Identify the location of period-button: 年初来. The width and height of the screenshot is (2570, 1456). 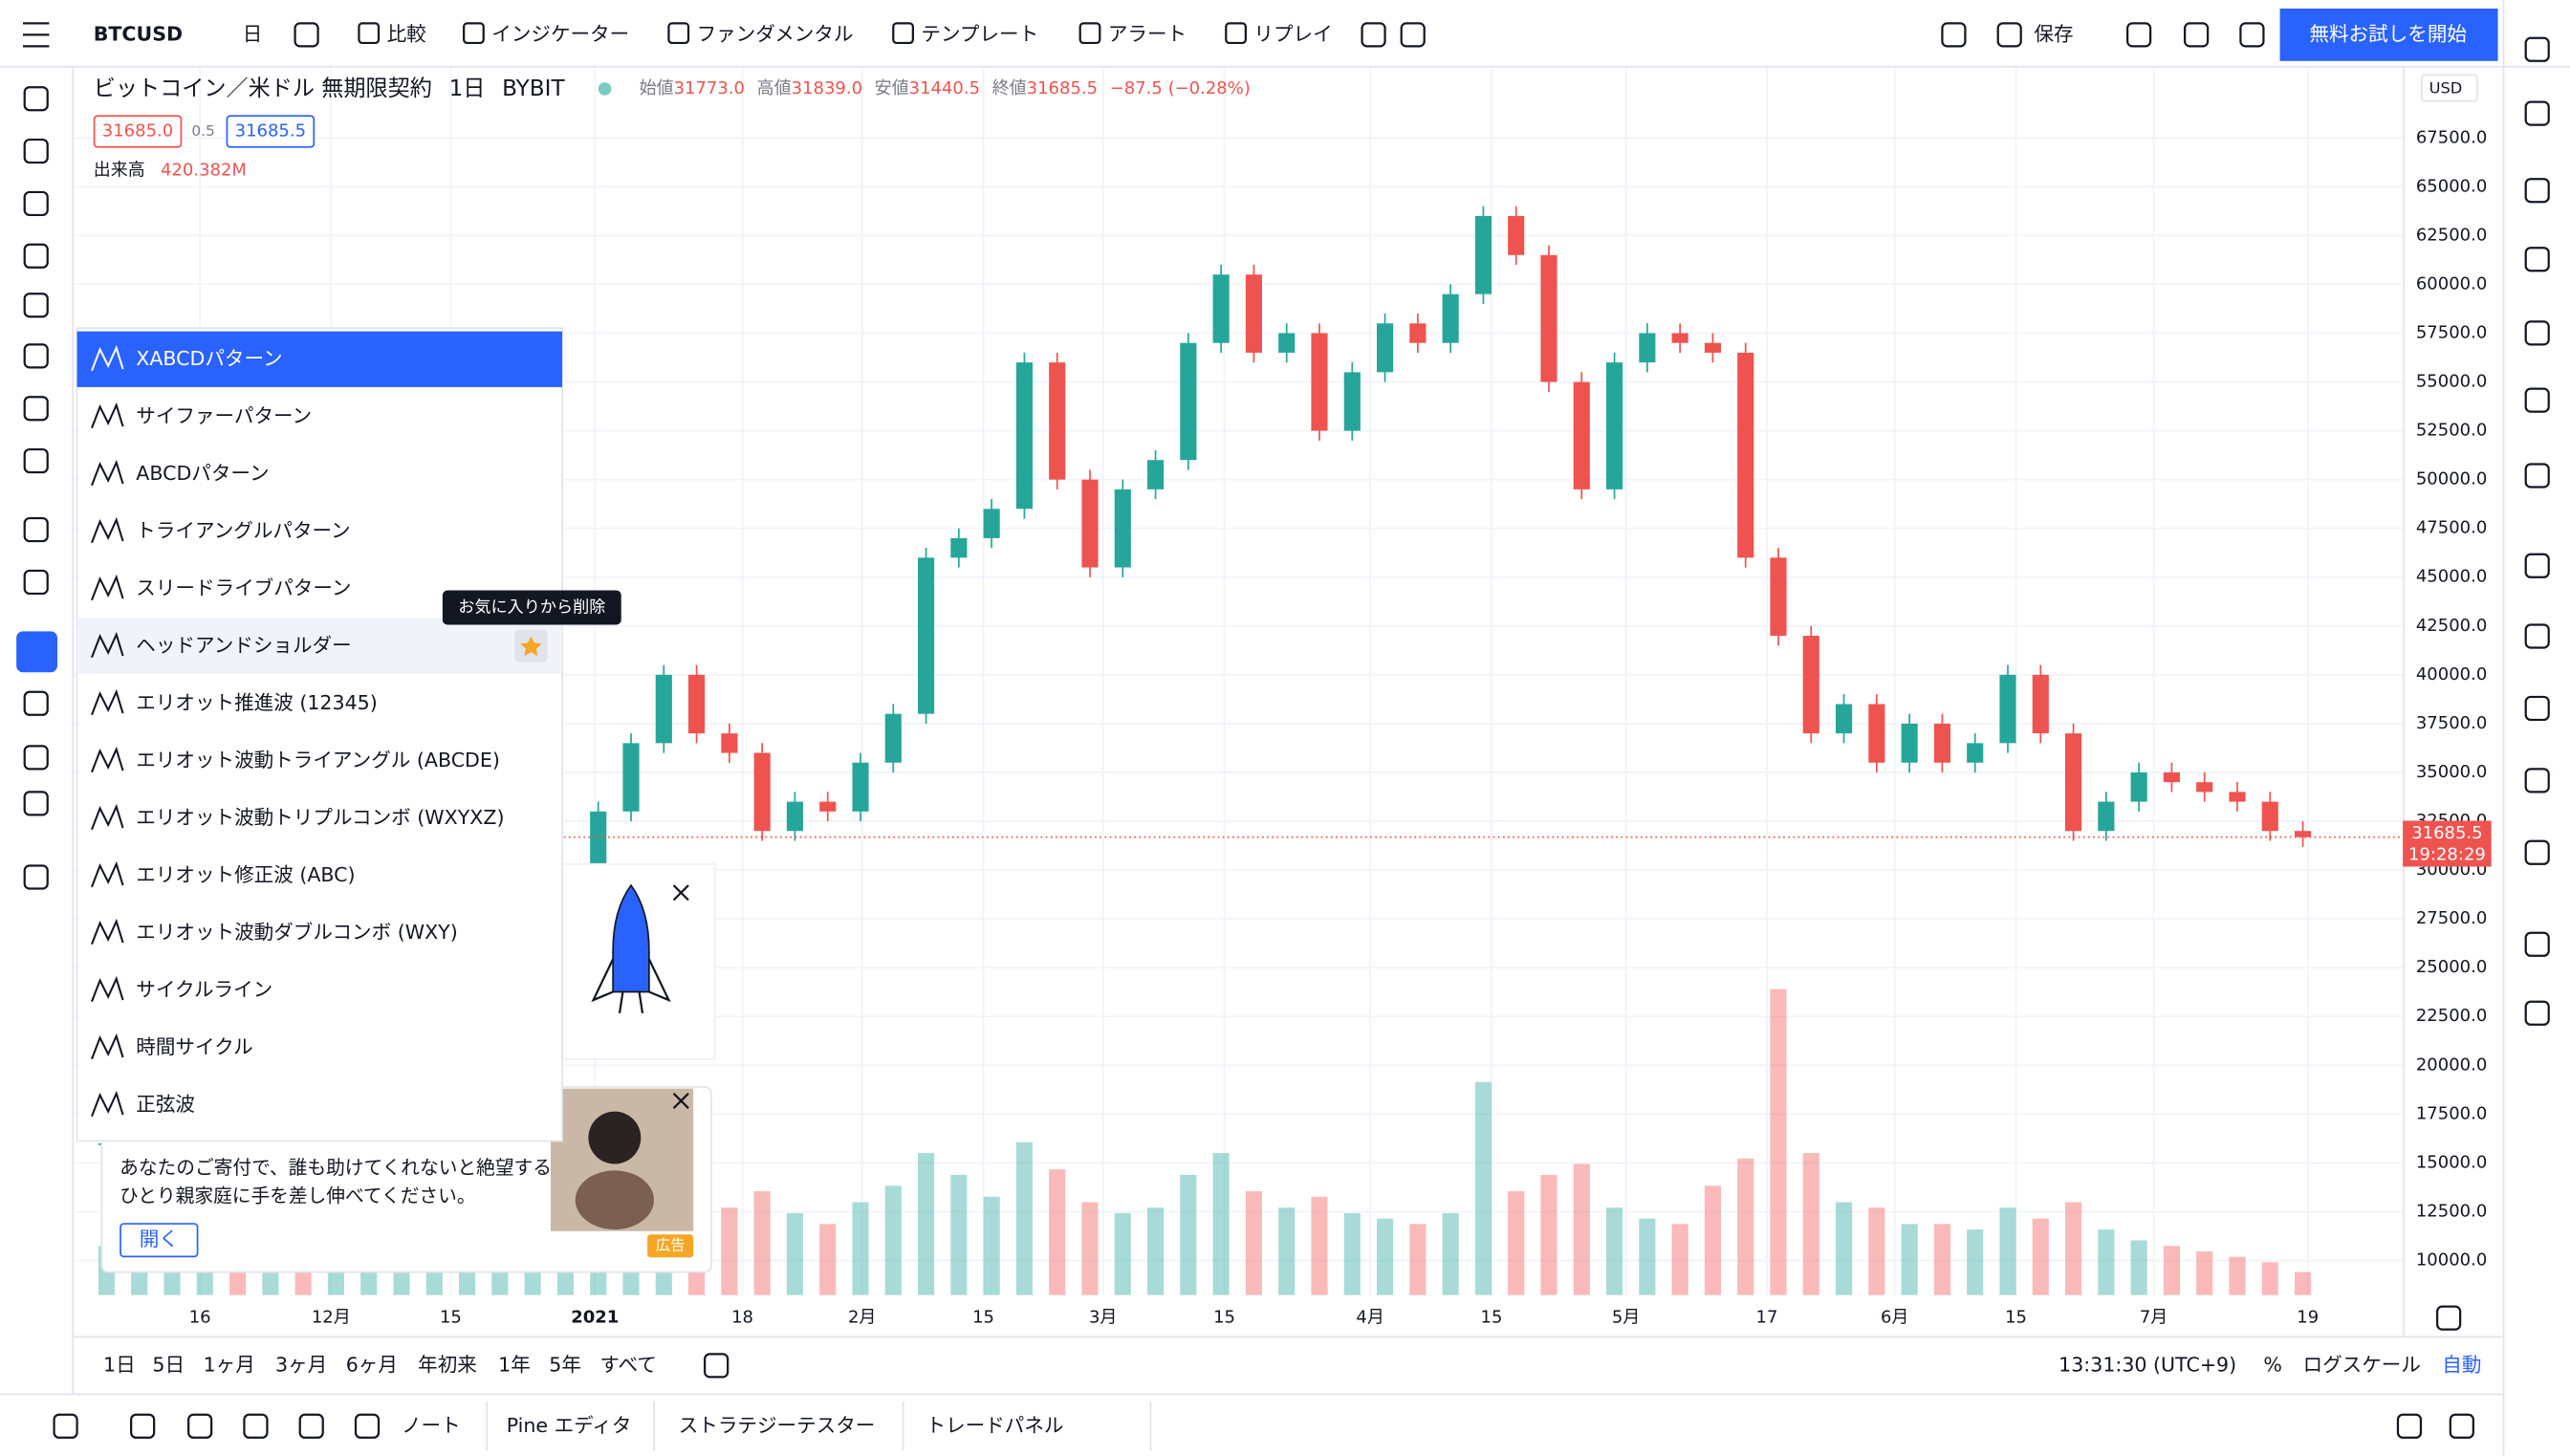
(448, 1364).